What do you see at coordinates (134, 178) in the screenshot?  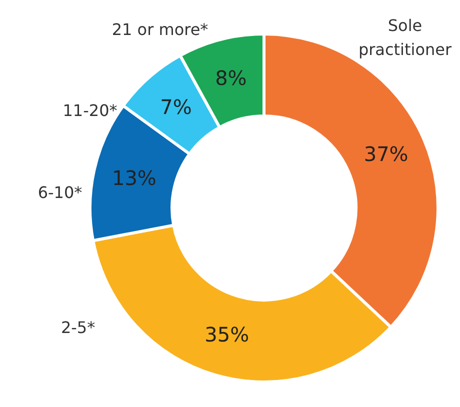 I see `data-label: 13%` at bounding box center [134, 178].